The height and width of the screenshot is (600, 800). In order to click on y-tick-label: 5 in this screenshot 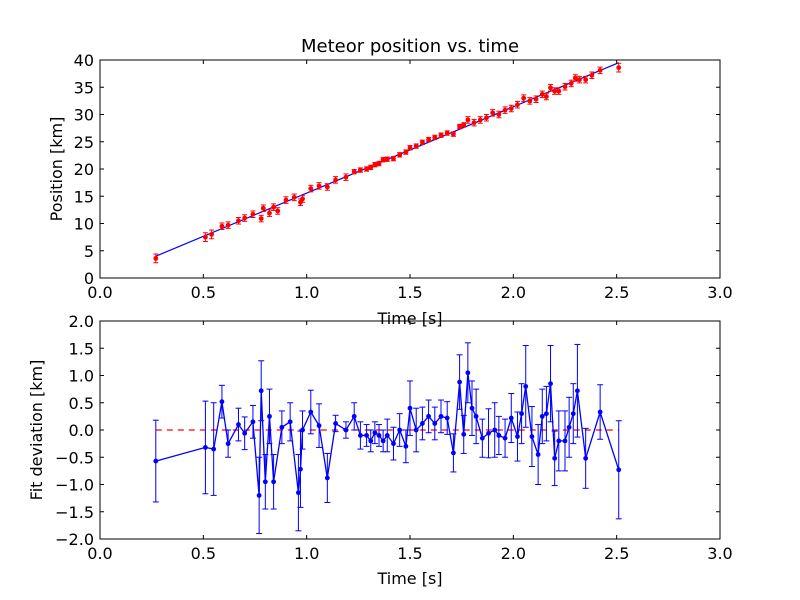, I will do `click(89, 251)`.